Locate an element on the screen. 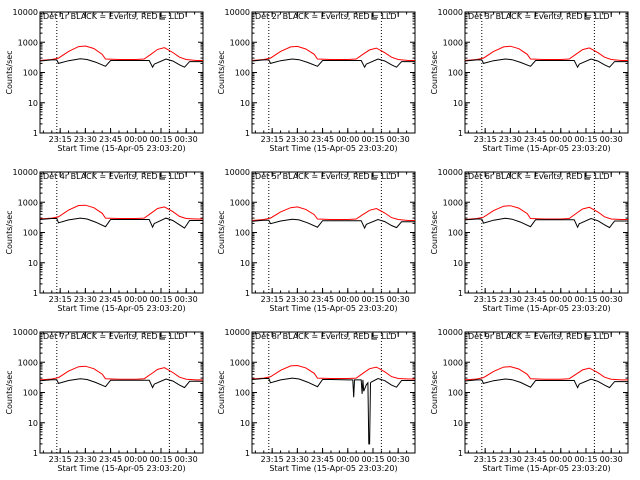 This screenshot has height=480, width=640. panel-title: Det 9r BLACK = Events, RED = LLD is located at coordinates (539, 336).